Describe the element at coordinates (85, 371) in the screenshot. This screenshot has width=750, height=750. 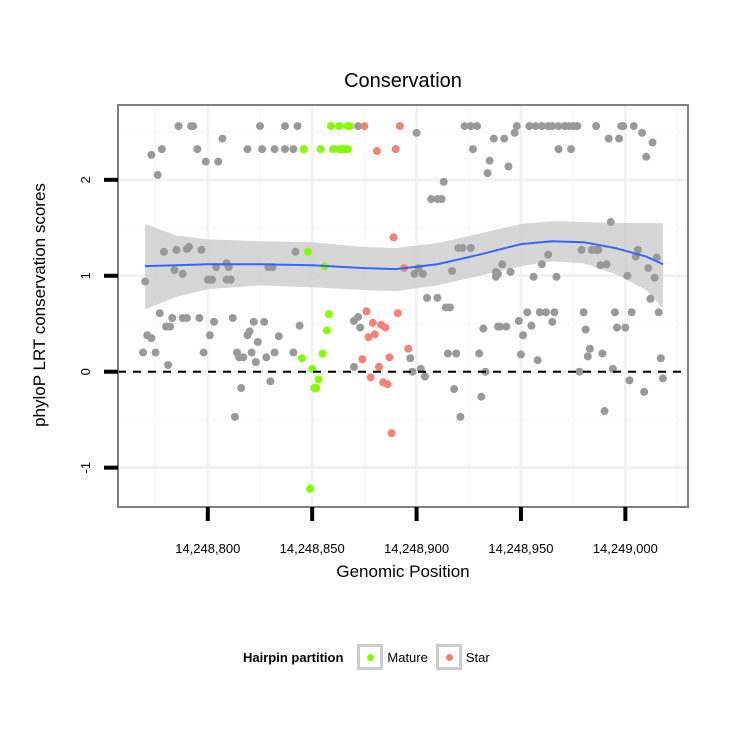
I see `y-tick-label: 0` at that location.